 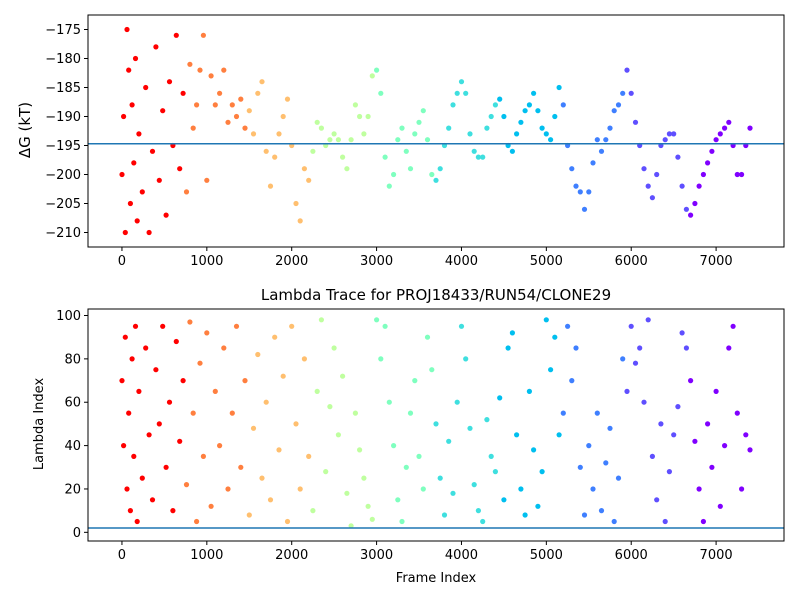 What do you see at coordinates (716, 261) in the screenshot?
I see `delta-g-x-tick-label: 7000` at bounding box center [716, 261].